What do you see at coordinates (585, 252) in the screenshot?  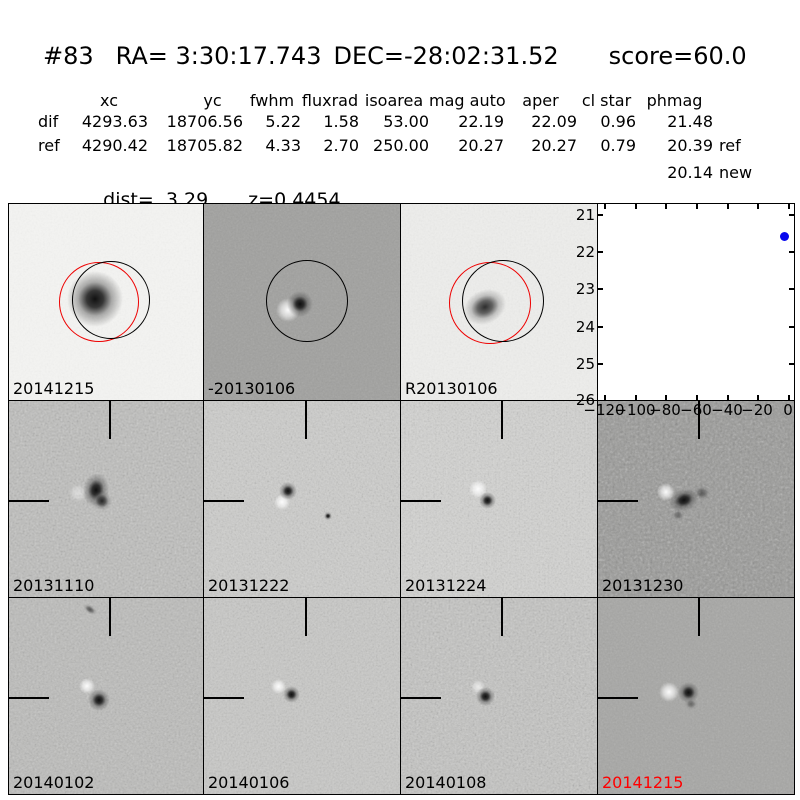 I see `y-tick-22: 22` at bounding box center [585, 252].